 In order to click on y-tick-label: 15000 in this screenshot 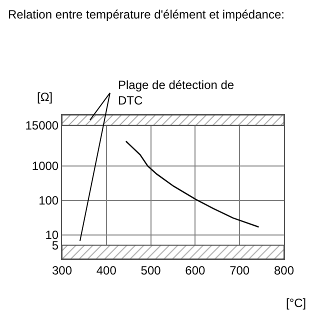, I will do `click(42, 125)`.